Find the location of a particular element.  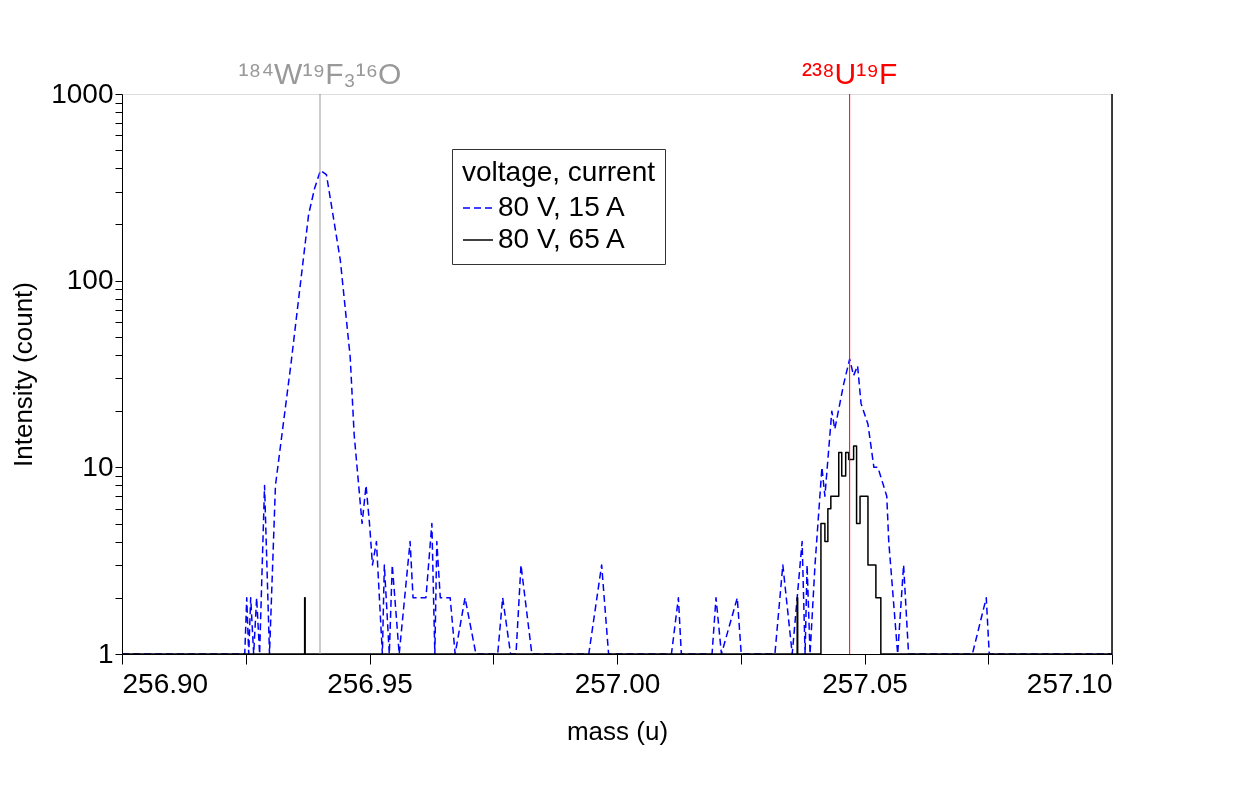

x-tick-label: 257.05 is located at coordinates (865, 683).